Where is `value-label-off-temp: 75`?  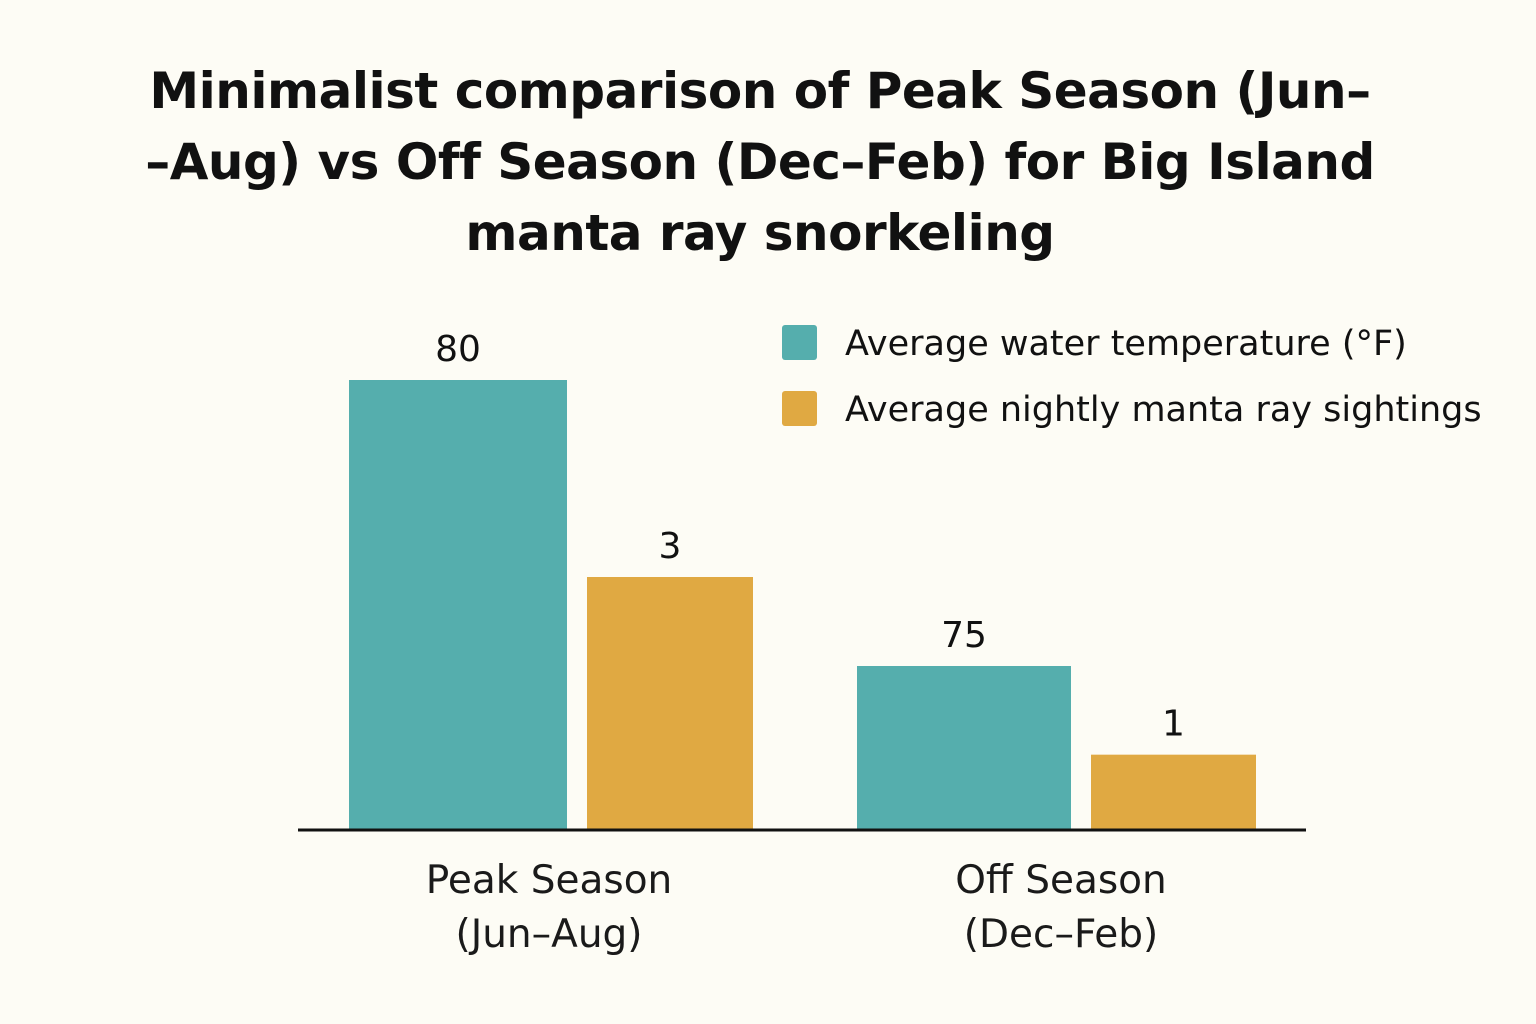
value-label-off-temp: 75 is located at coordinates (964, 635).